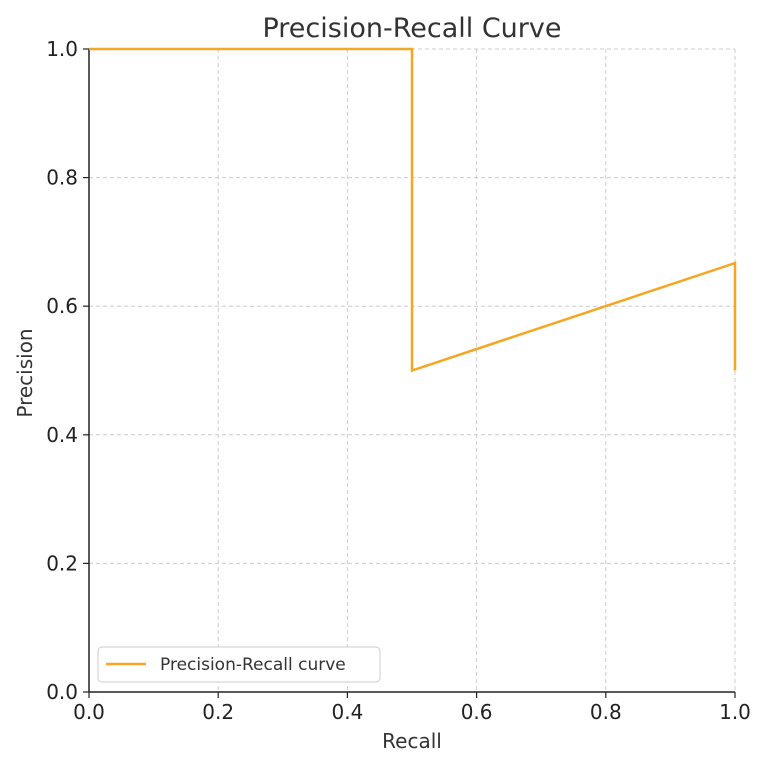 Image resolution: width=768 pixels, height=767 pixels. I want to click on x-tick-label: 0.0, so click(89, 712).